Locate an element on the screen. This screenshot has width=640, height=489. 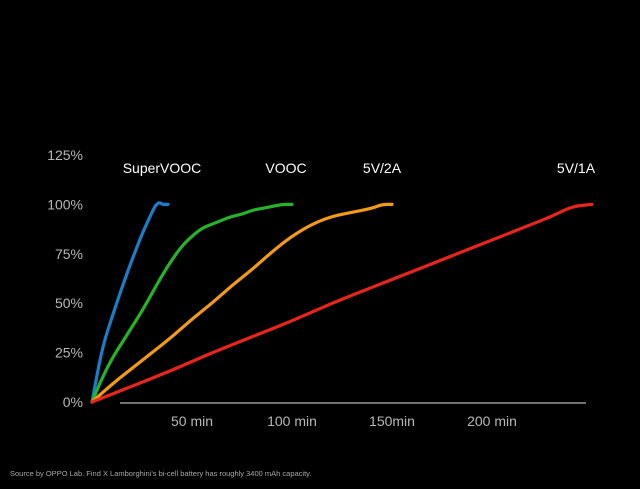
y-tick-label: 50% is located at coordinates (69, 303).